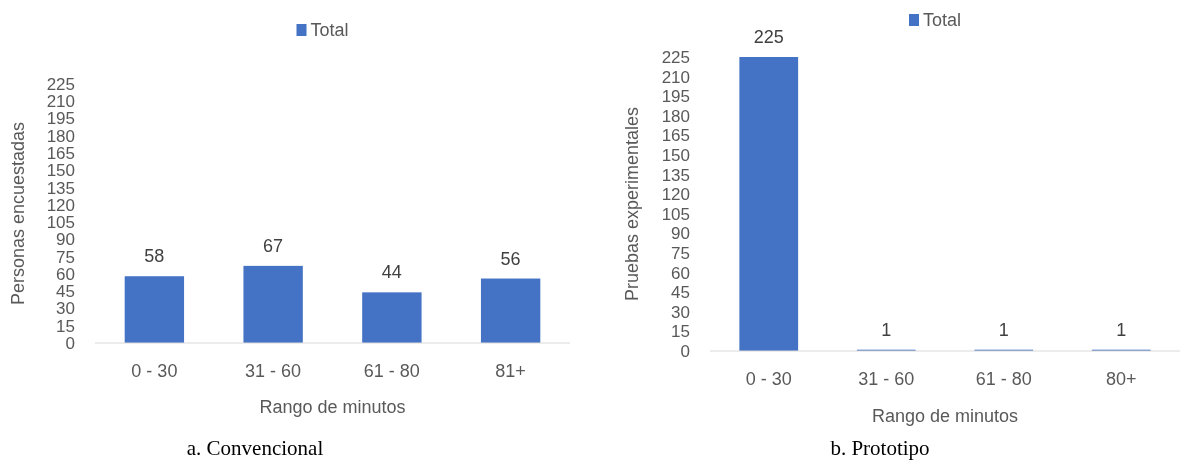 Image resolution: width=1185 pixels, height=462 pixels. I want to click on data-label: 56, so click(510, 258).